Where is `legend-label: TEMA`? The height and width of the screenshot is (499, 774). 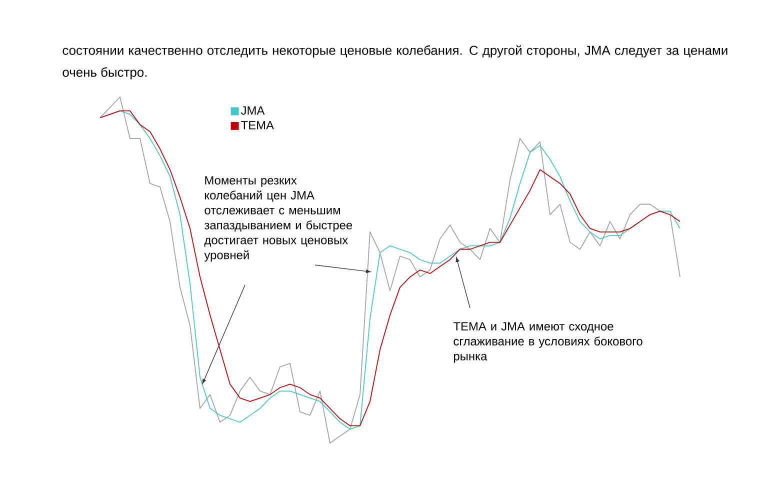 legend-label: TEMA is located at coordinates (257, 125).